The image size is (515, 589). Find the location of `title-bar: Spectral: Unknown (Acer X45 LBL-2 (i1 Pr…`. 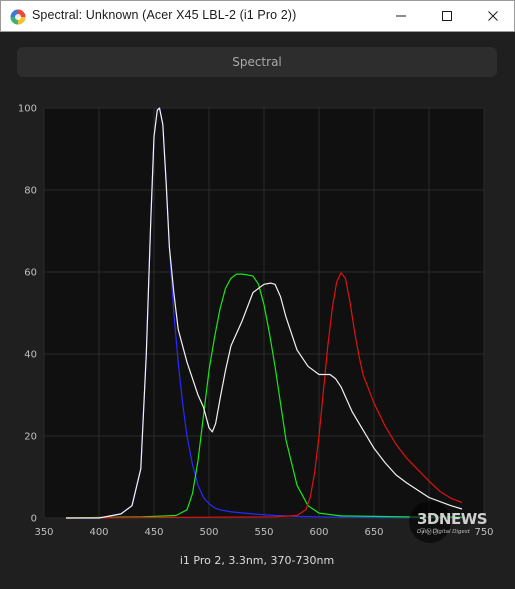

title-bar: Spectral: Unknown (Acer X45 LBL-2 (i1 Pr… is located at coordinates (257, 16).